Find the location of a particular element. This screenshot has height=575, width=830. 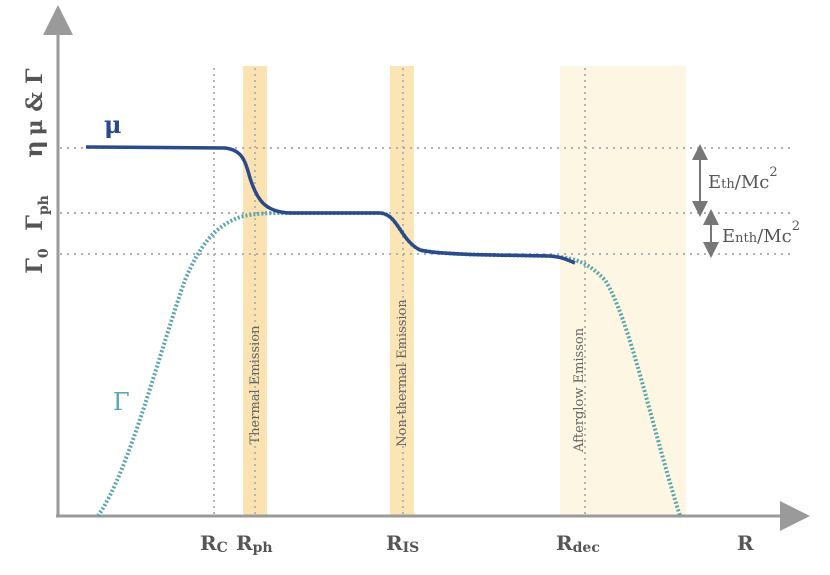

afterglow-emission-band is located at coordinates (623, 291).